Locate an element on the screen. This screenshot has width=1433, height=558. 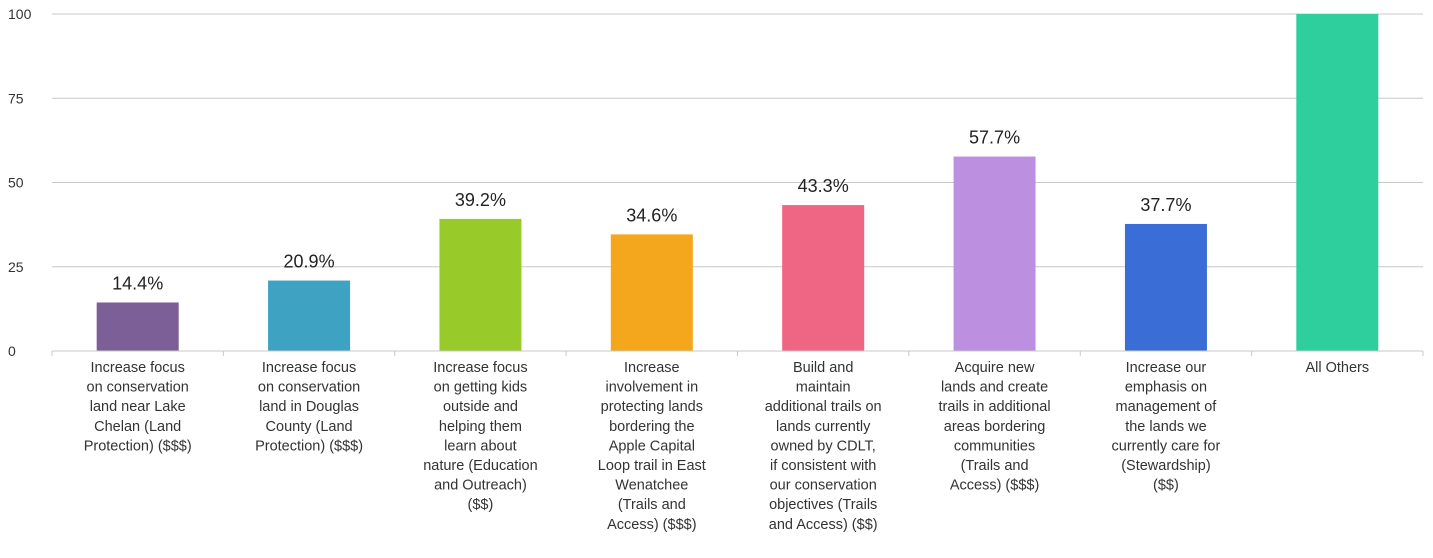
y-tick-label: 50 is located at coordinates (16, 183).